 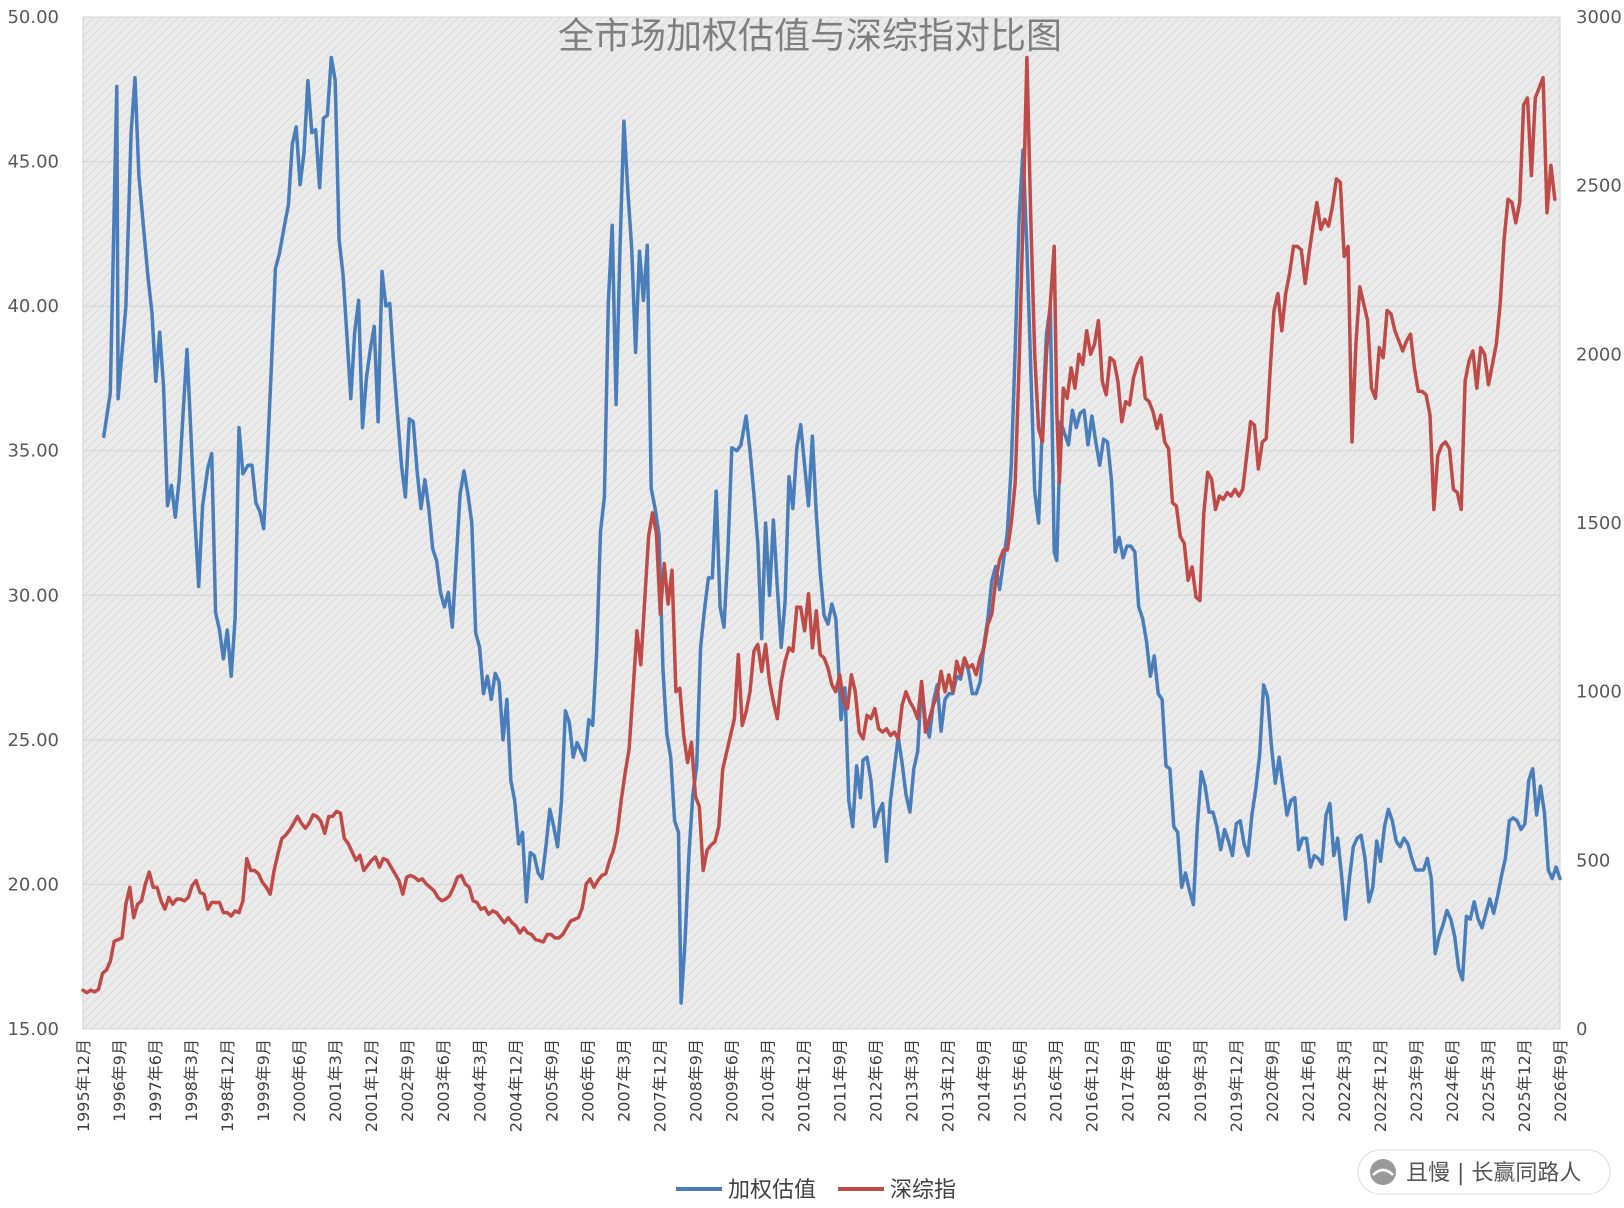 What do you see at coordinates (33, 451) in the screenshot?
I see `left-tick-label: 35.00` at bounding box center [33, 451].